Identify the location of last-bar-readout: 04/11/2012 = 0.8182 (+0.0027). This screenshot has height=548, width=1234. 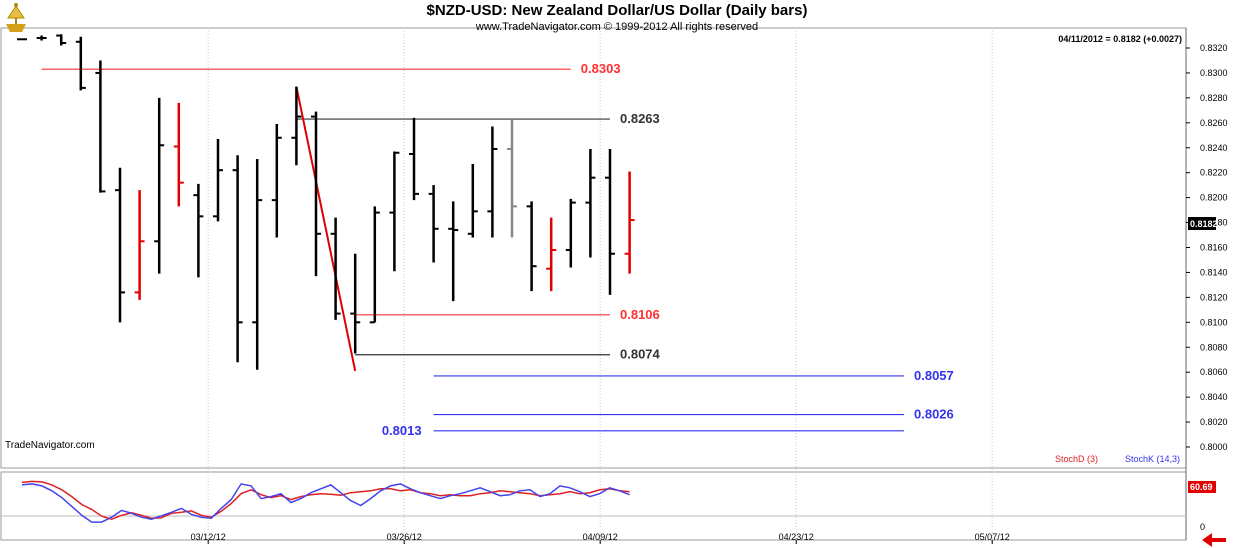
(1120, 39).